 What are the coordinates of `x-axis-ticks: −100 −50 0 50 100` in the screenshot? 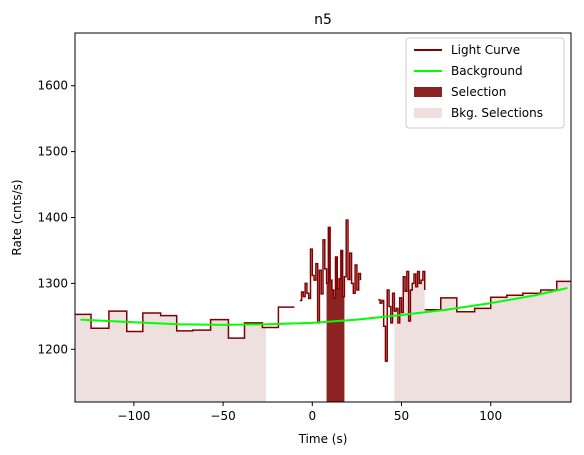 It's located at (309, 412).